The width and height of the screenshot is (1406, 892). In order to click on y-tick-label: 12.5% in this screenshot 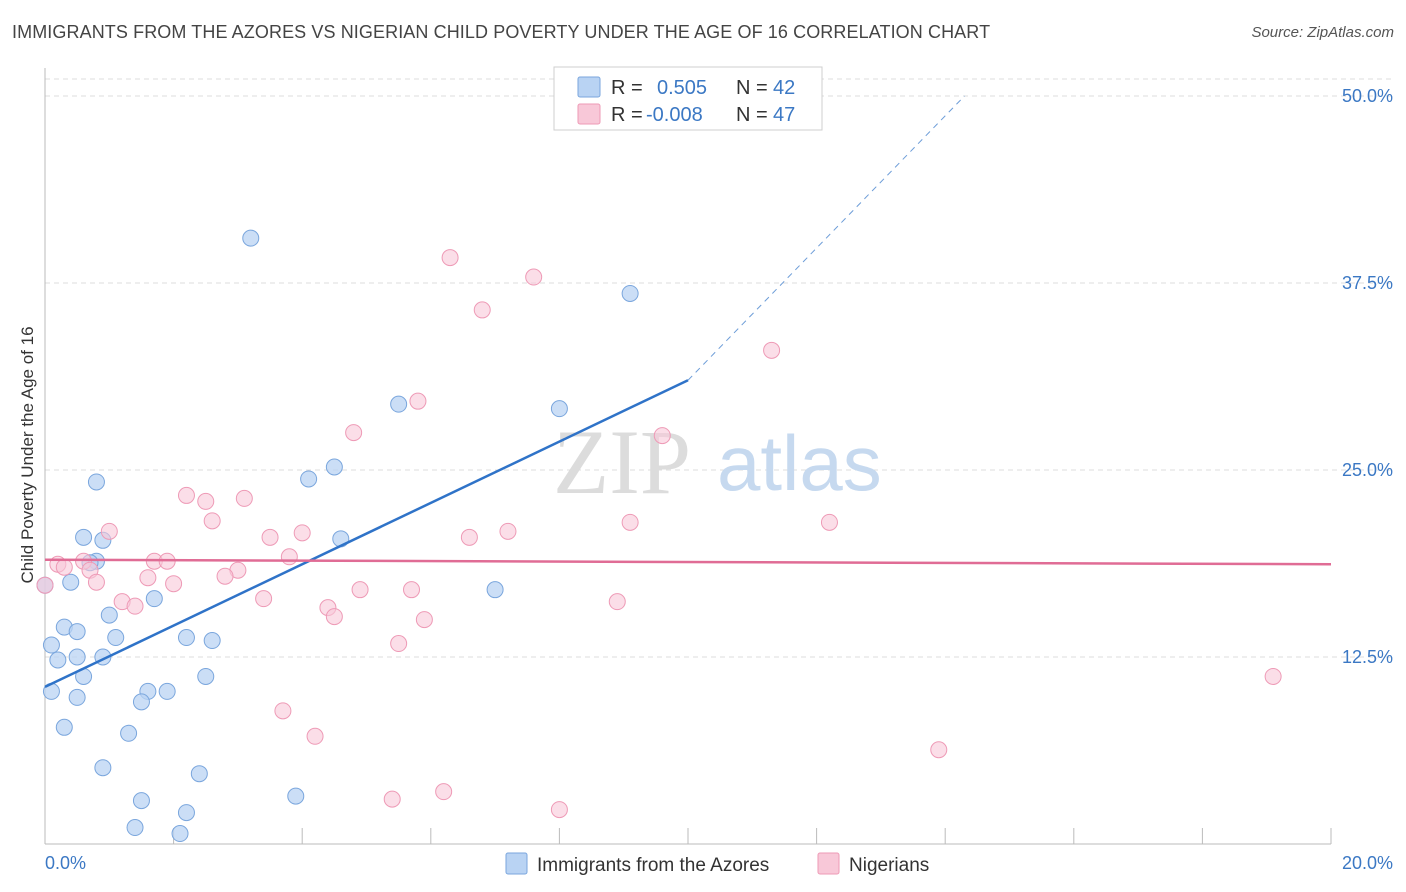, I will do `click(1367, 657)`.